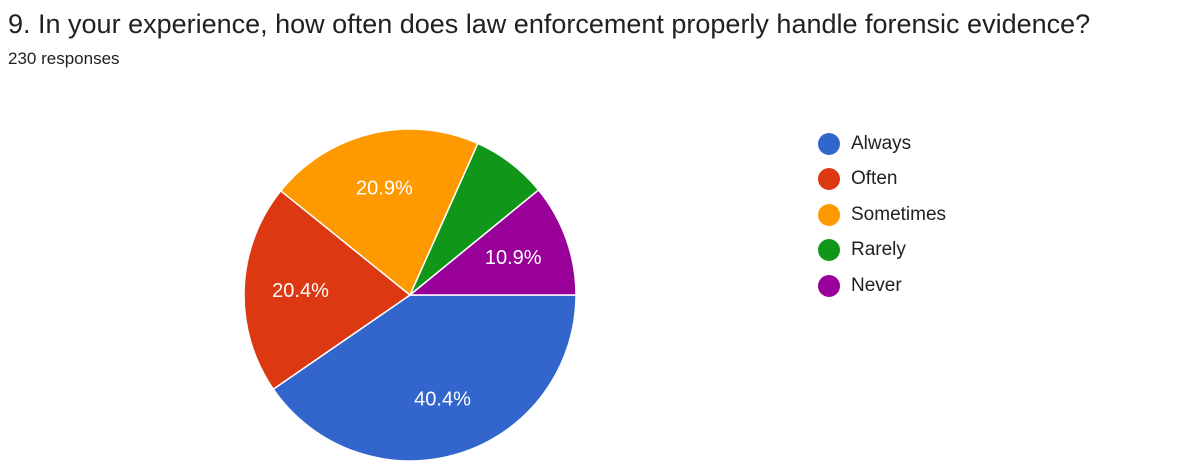 Image resolution: width=1200 pixels, height=471 pixels. Describe the element at coordinates (829, 179) in the screenshot. I see `legend-swatch-often` at that location.